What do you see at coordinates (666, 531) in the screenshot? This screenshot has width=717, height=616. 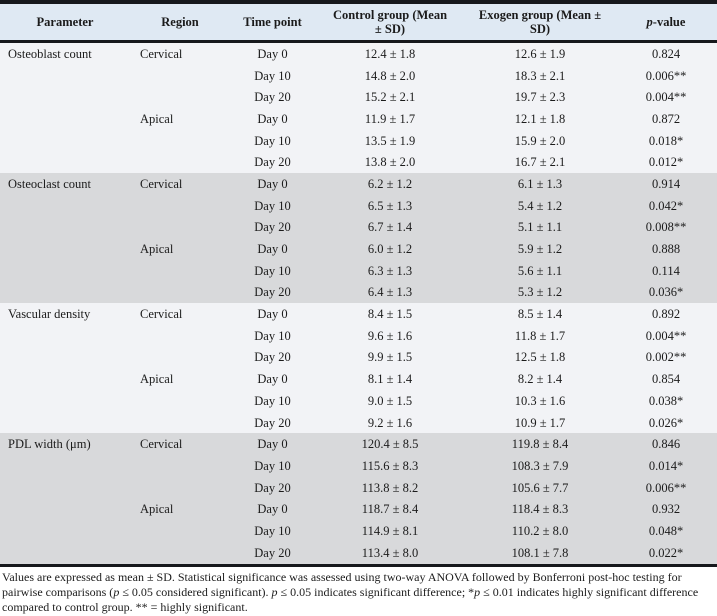 I see `cell-p-value: 0.048*` at bounding box center [666, 531].